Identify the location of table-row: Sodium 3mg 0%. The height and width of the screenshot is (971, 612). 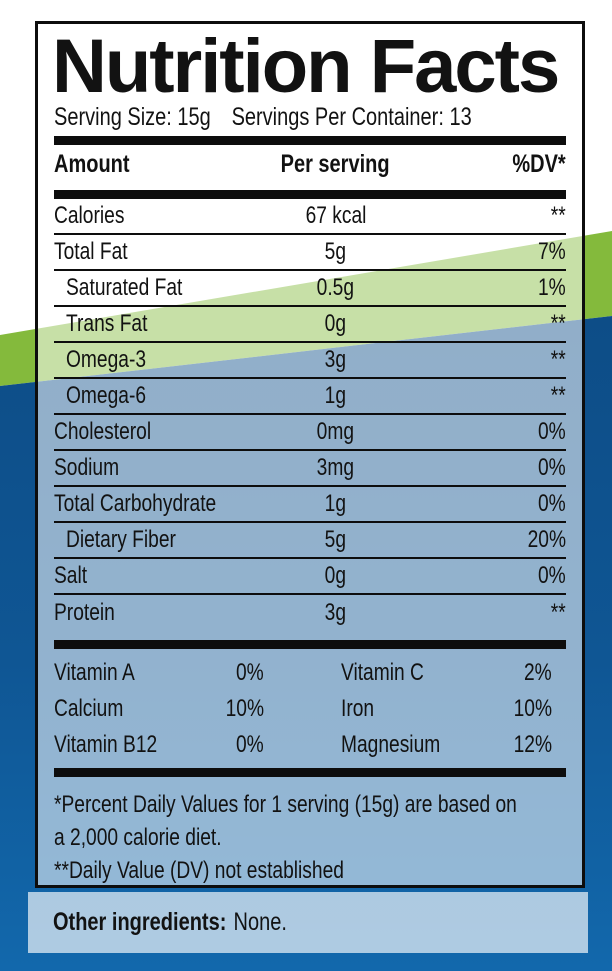
(310, 469).